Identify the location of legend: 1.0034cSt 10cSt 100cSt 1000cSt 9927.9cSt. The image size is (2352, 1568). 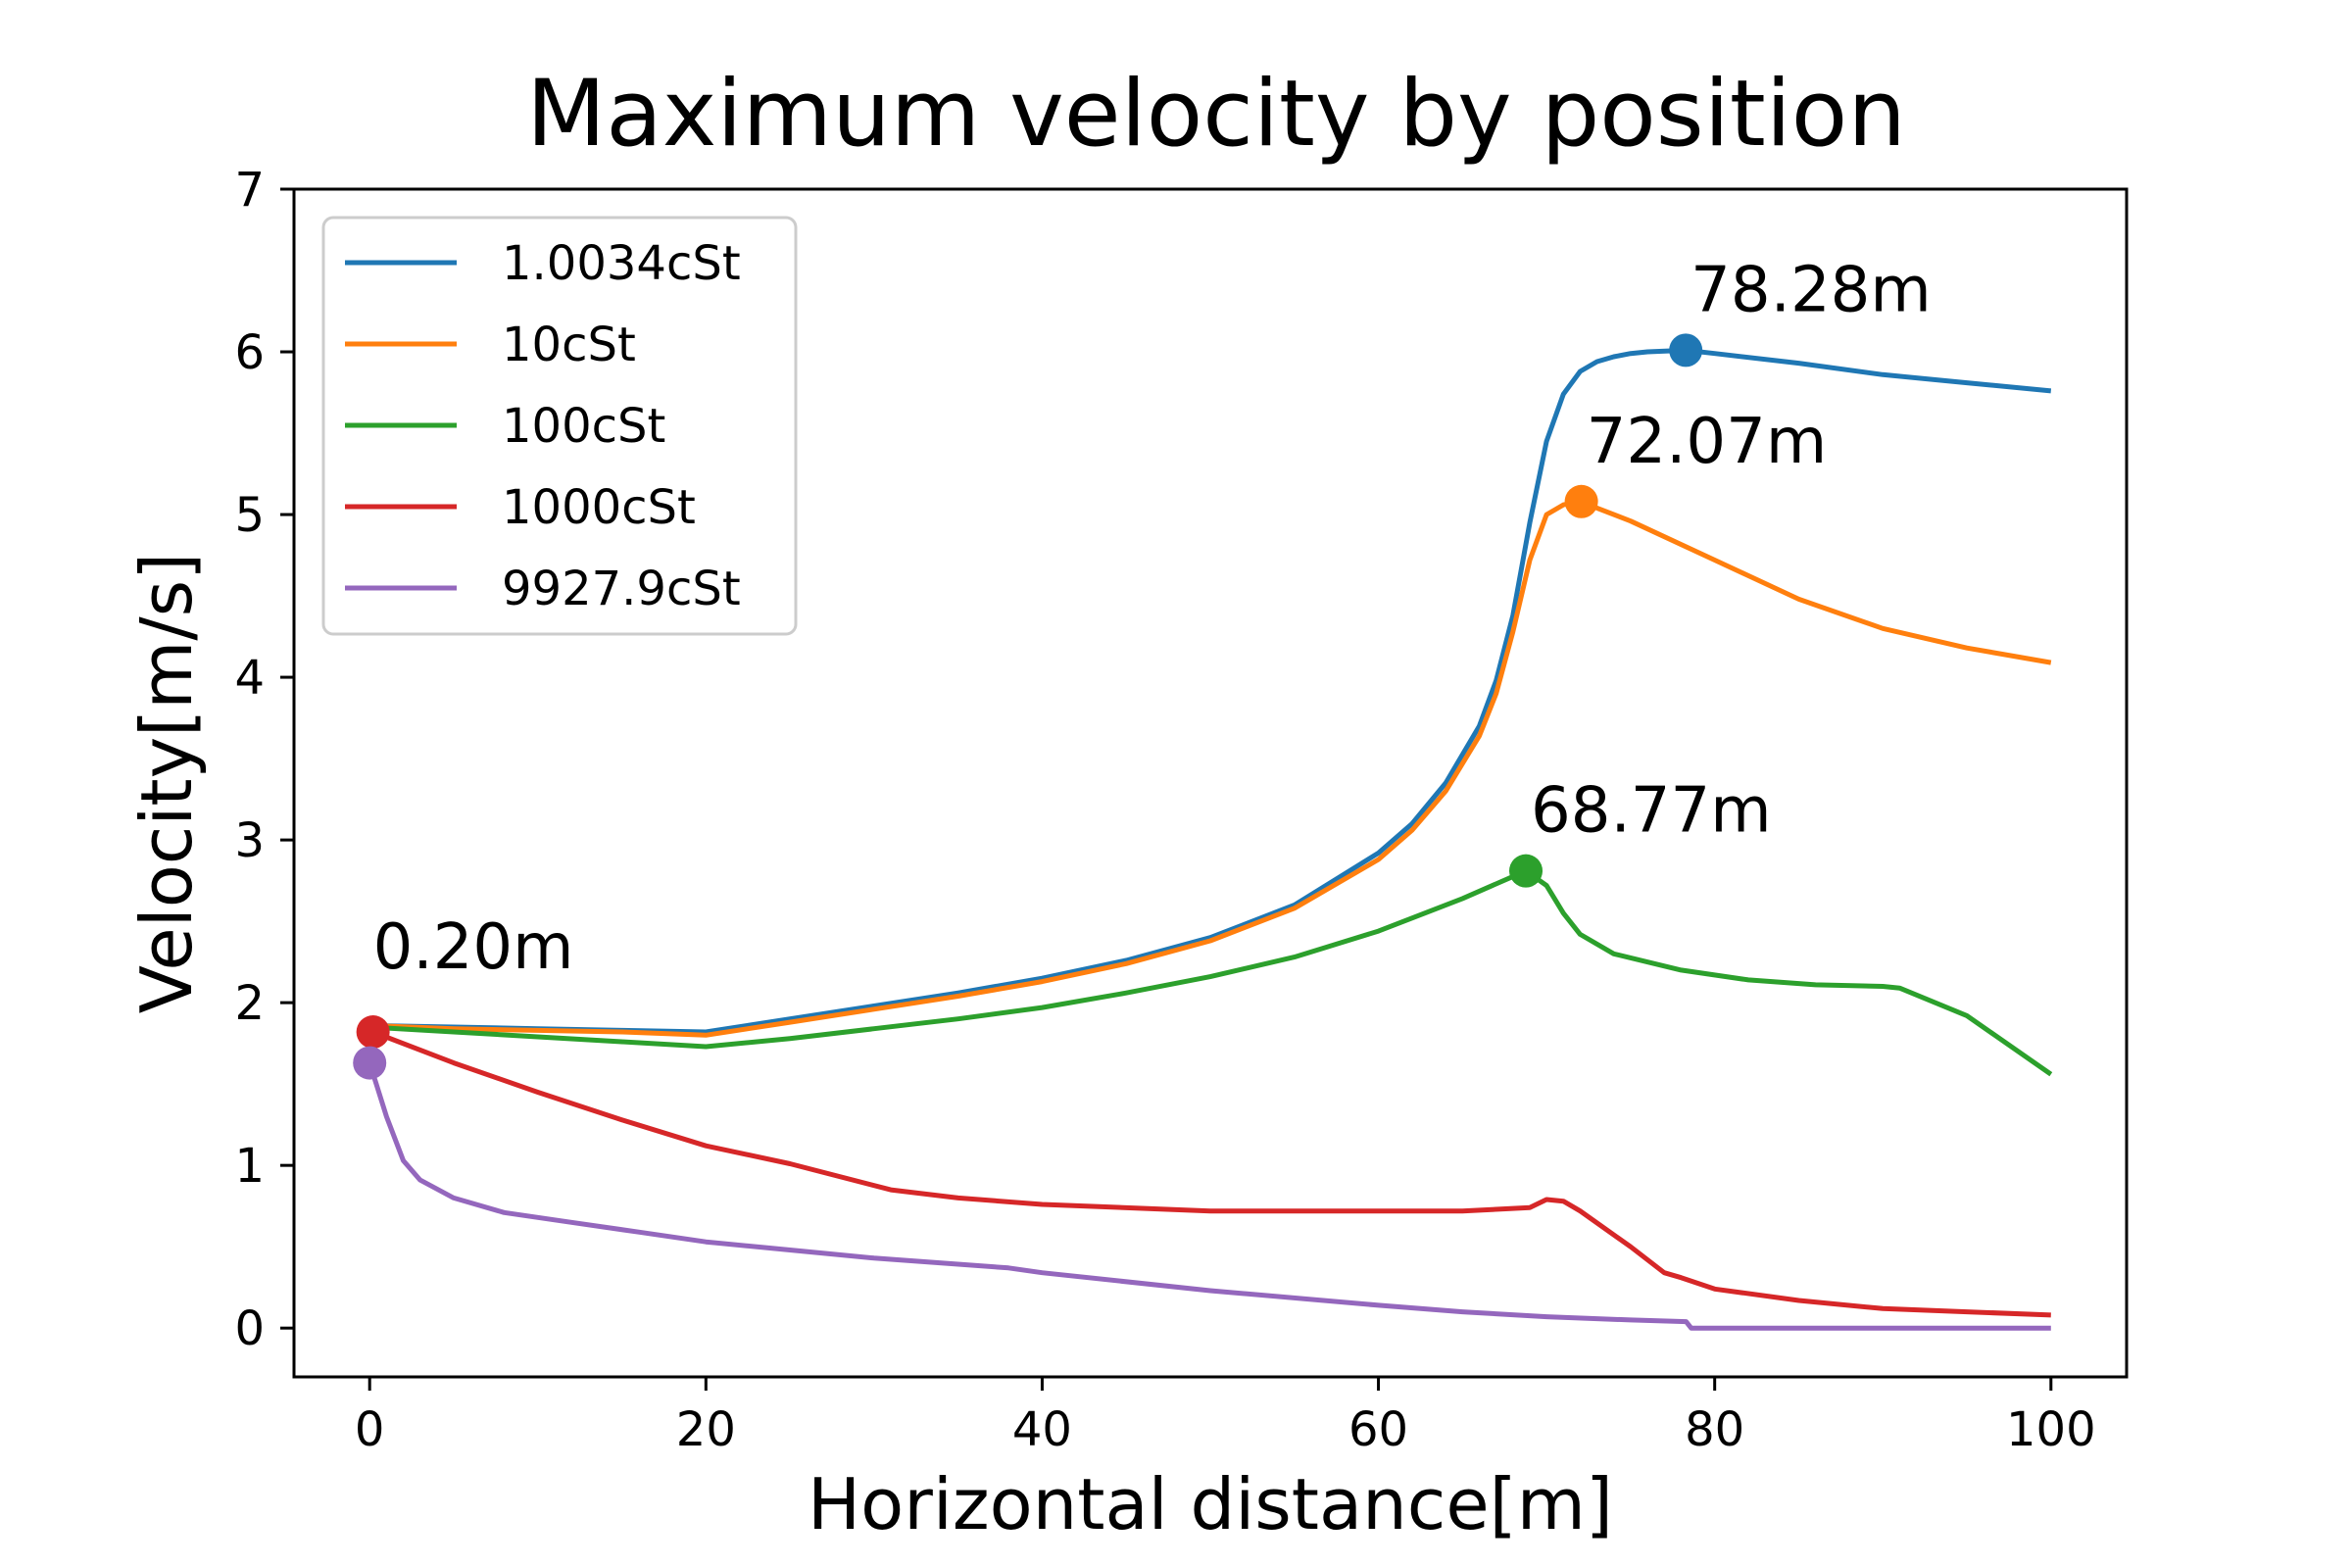
(559, 426).